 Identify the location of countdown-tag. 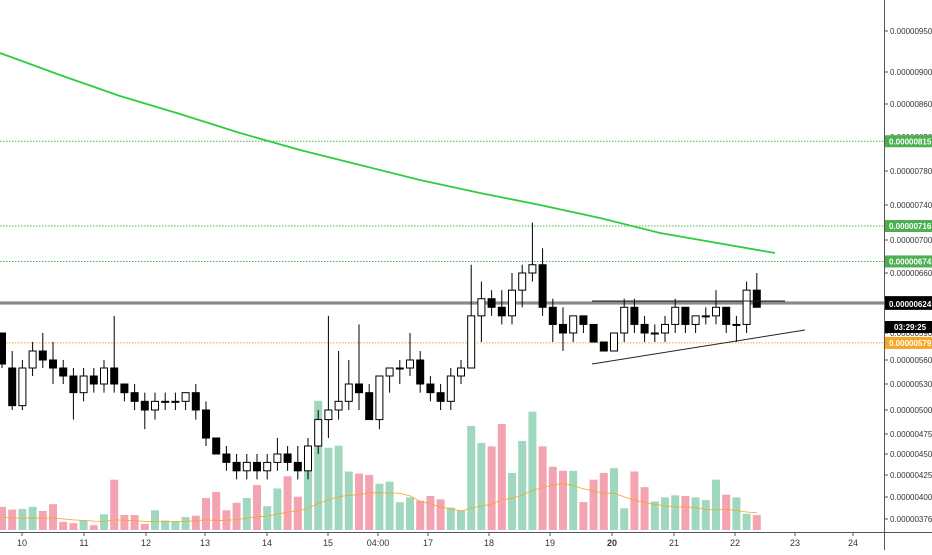
(908, 327).